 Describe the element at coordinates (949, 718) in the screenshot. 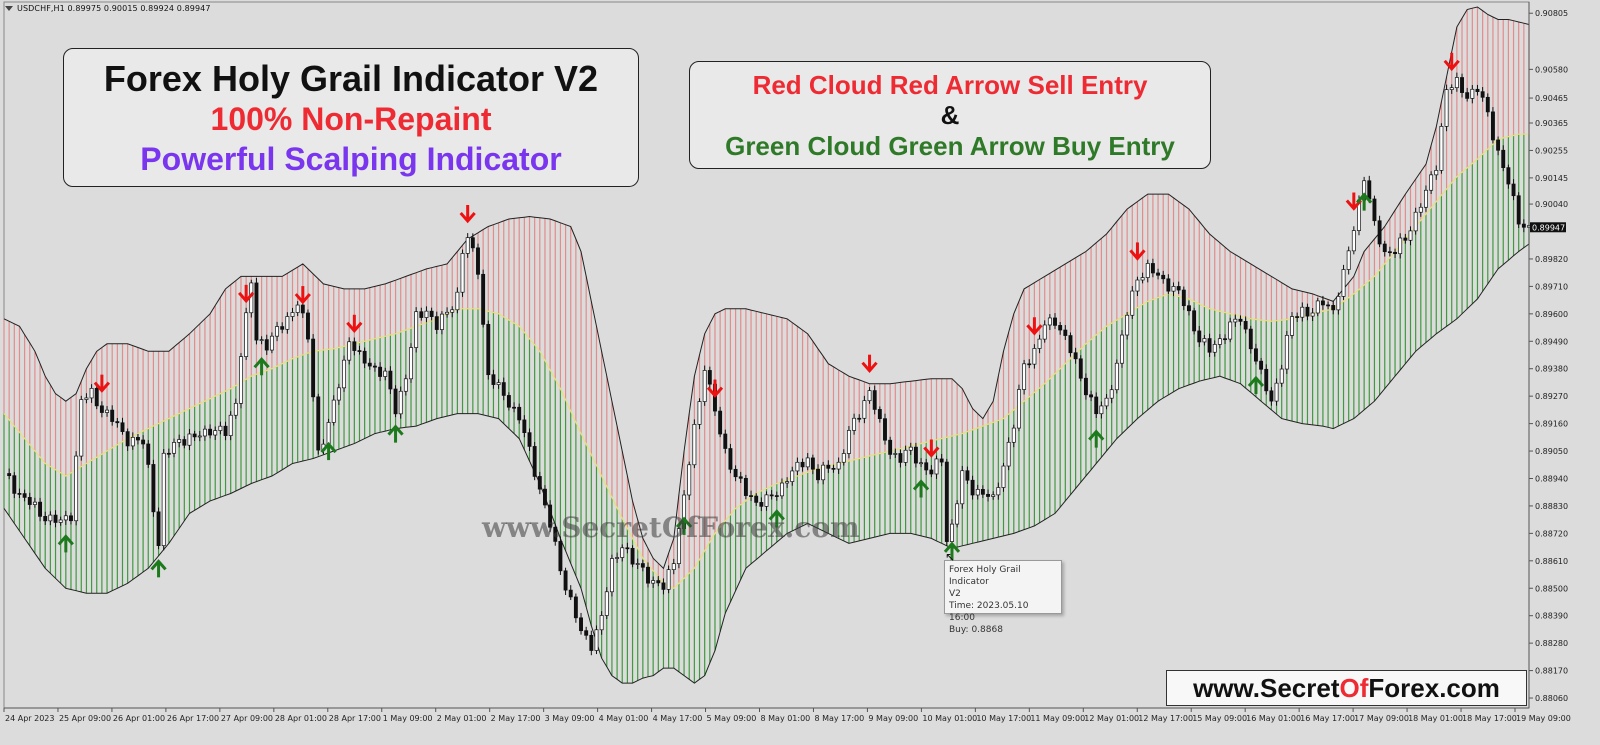

I see `time-tick-label: 10 May 01:00` at that location.